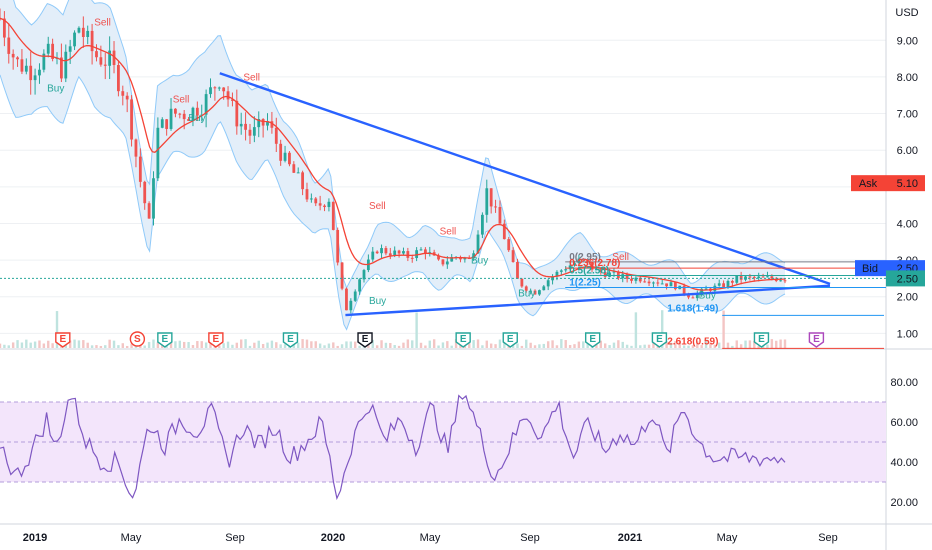  What do you see at coordinates (904, 463) in the screenshot?
I see `rsi-tick-label: 40.00` at bounding box center [904, 463].